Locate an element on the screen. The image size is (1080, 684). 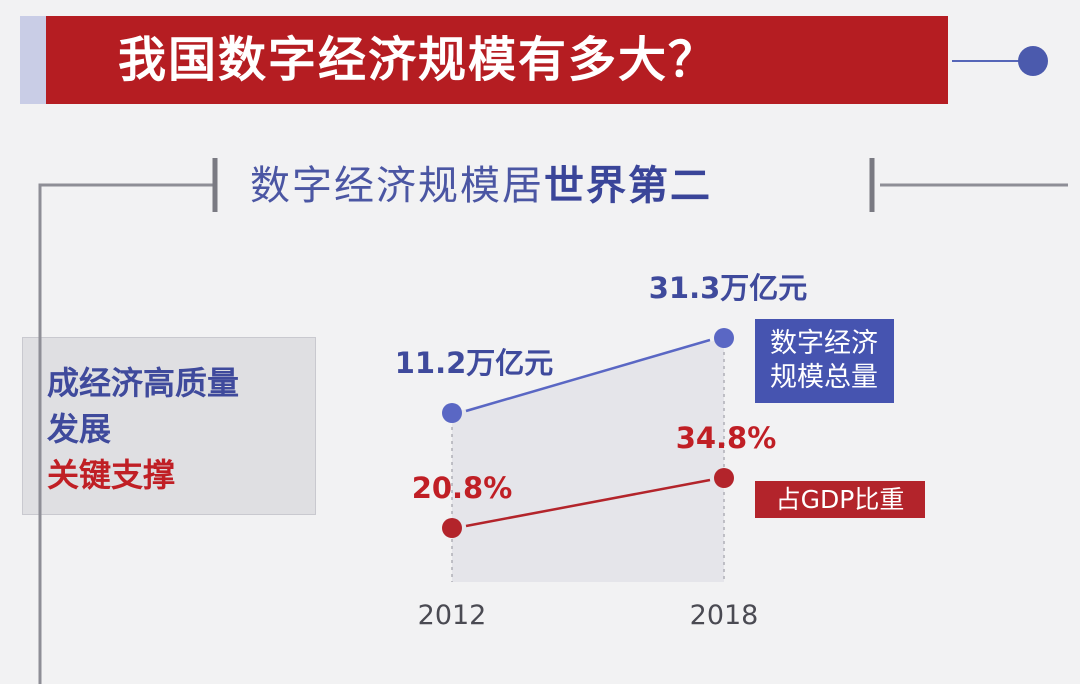
title-connector-line is located at coordinates (992, 61).